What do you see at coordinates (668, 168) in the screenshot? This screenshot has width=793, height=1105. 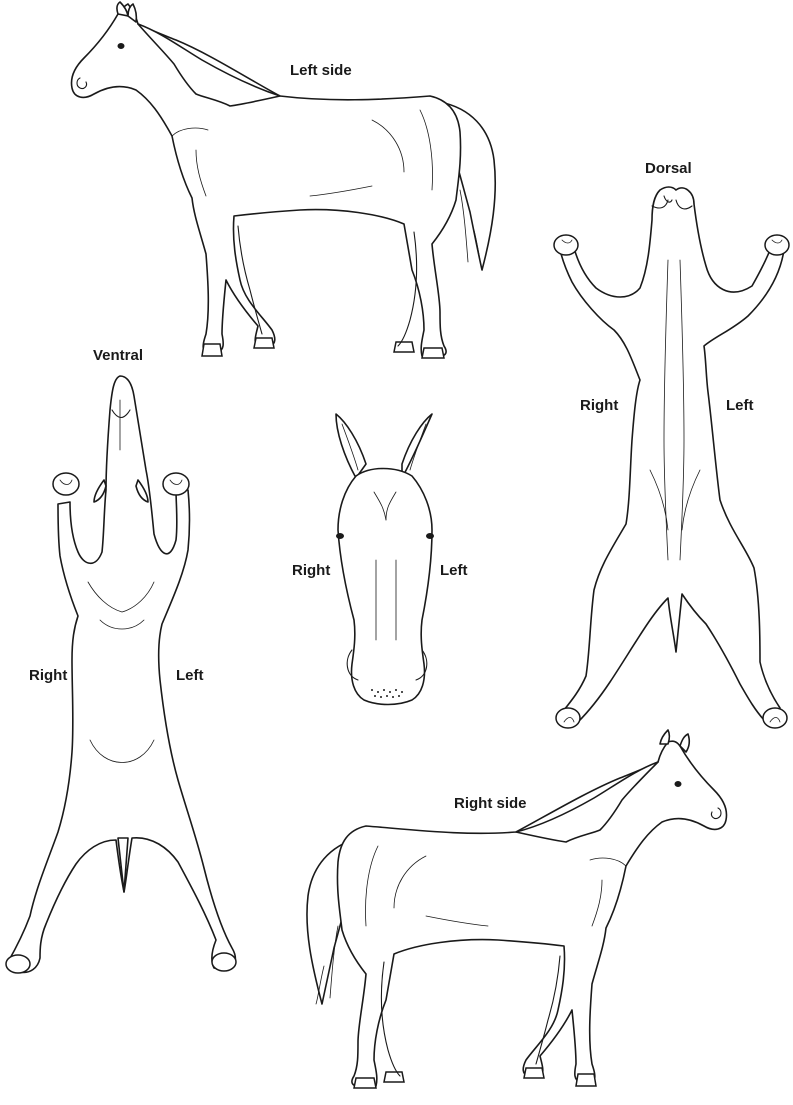 I see `dorsal-label: Dorsal` at bounding box center [668, 168].